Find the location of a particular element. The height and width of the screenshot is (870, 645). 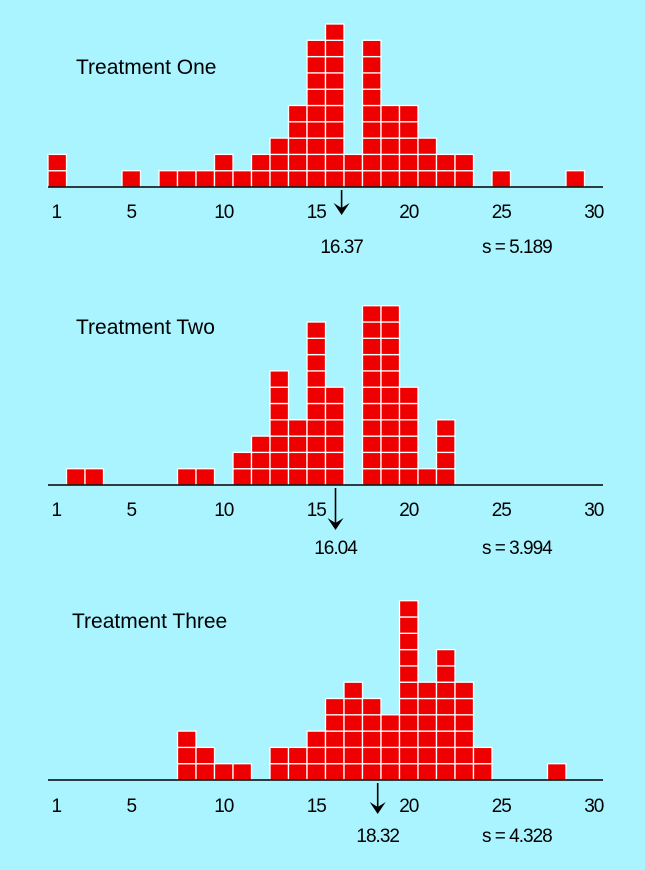

x-tick-label: 10 is located at coordinates (224, 806).